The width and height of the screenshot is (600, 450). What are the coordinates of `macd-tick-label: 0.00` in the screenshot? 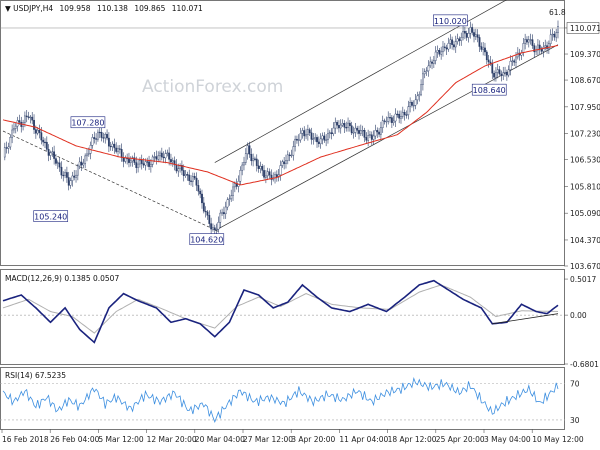 It's located at (578, 315).